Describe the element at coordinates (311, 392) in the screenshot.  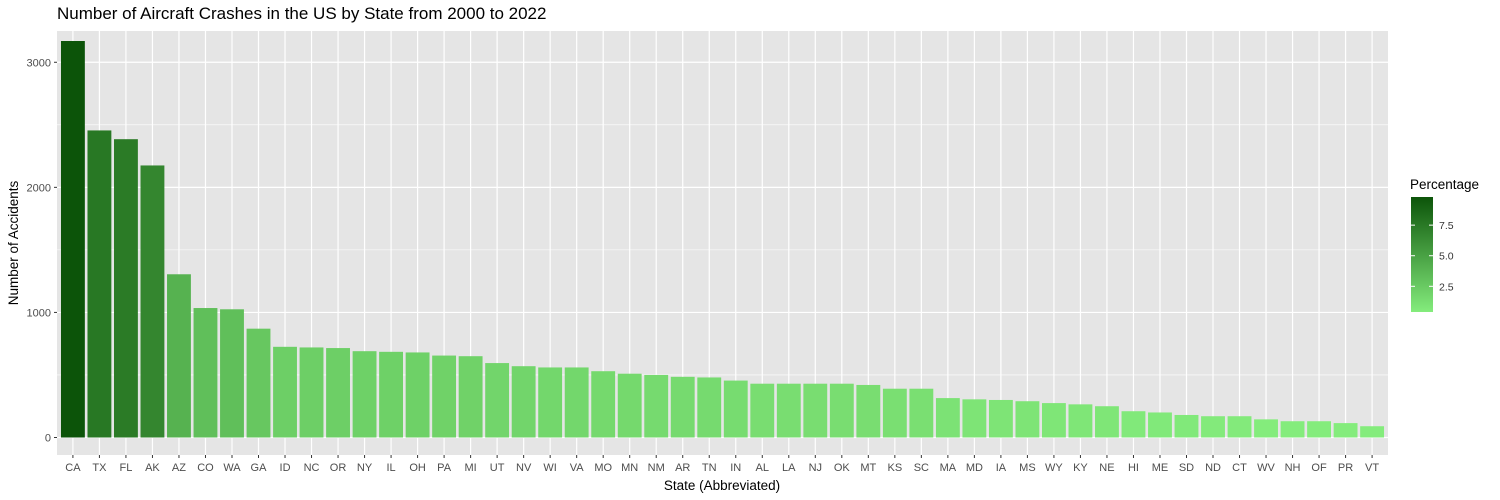
I see `bar-nc` at that location.